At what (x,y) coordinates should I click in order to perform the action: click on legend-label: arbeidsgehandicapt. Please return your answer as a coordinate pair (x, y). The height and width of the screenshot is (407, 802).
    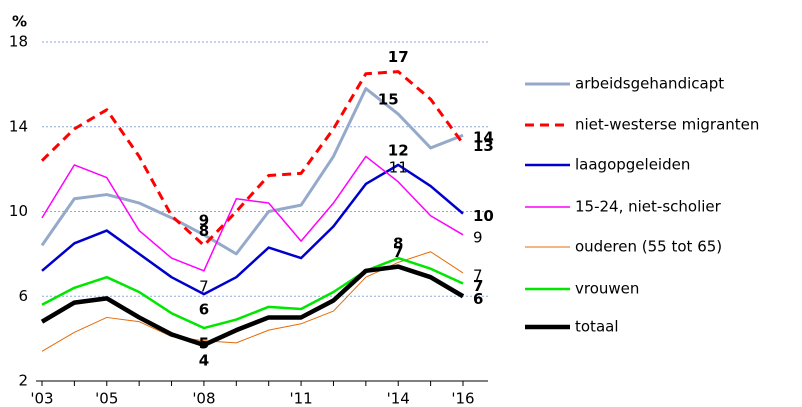
    Looking at the image, I should click on (649, 84).